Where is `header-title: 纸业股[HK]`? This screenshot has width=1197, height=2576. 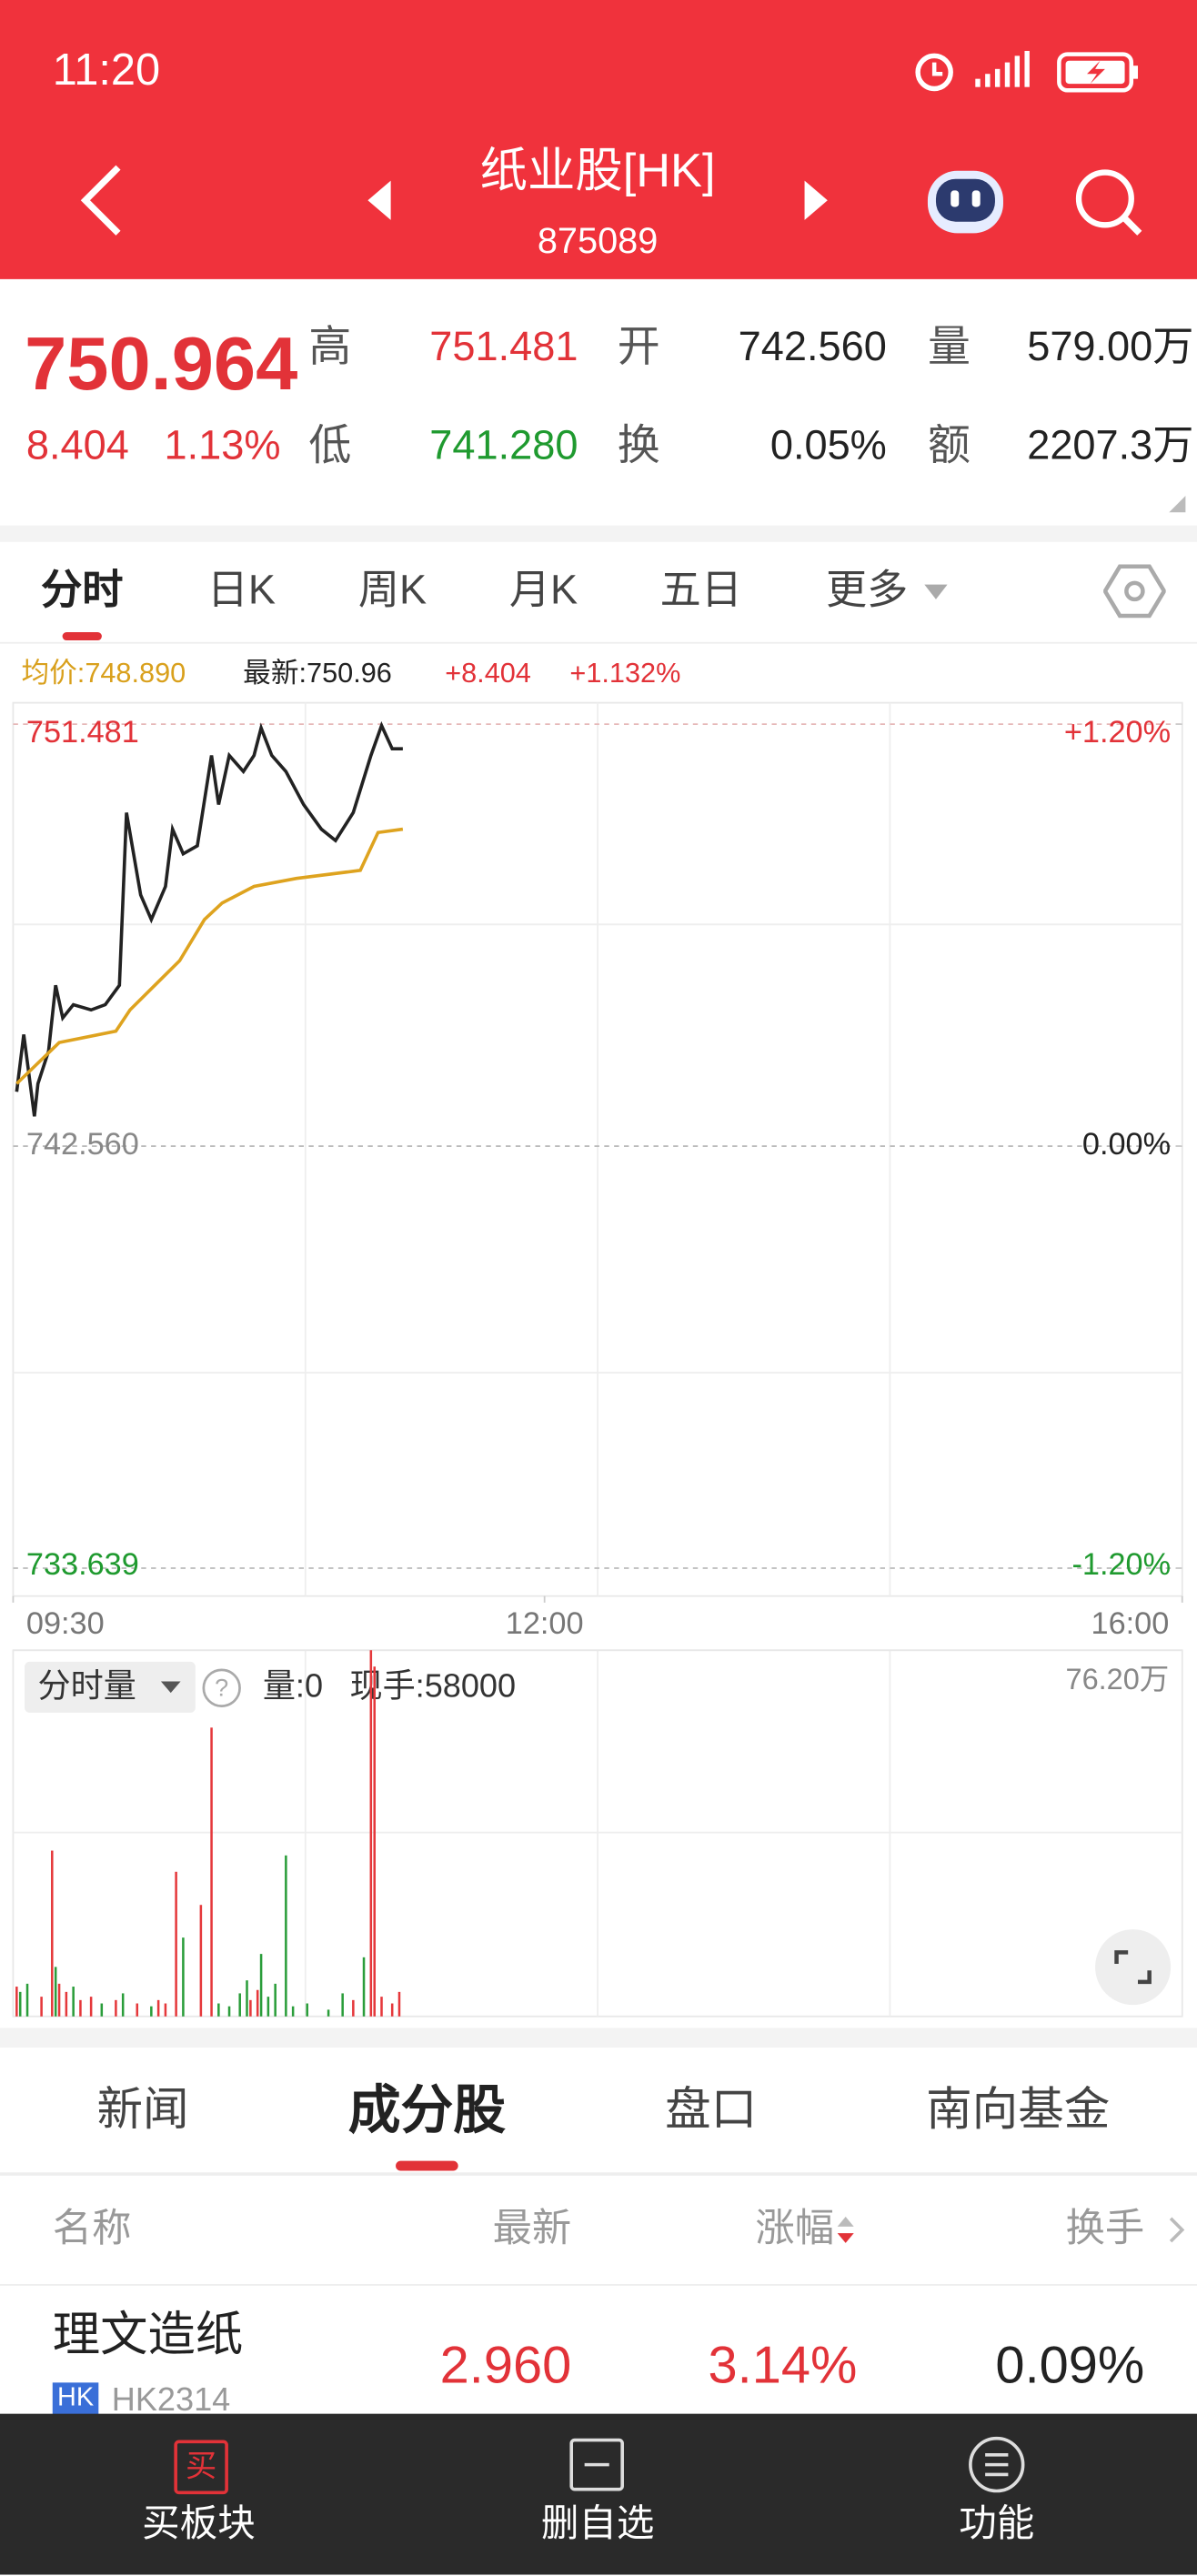 header-title: 纸业股[HK] is located at coordinates (597, 171).